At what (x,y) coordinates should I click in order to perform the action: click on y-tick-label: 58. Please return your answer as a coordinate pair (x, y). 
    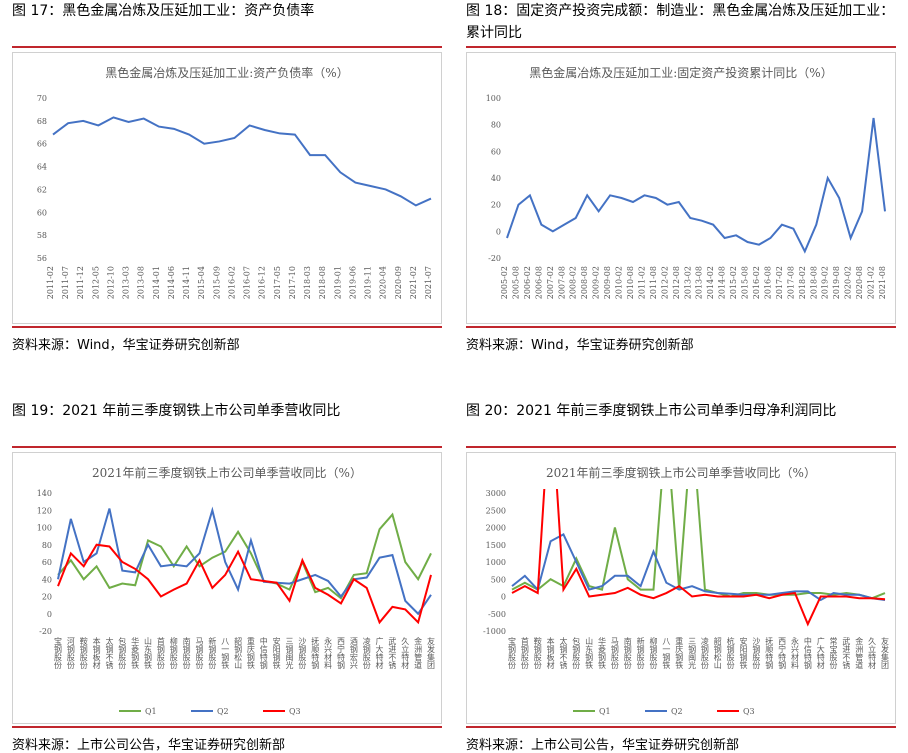
    Looking at the image, I should click on (42, 235).